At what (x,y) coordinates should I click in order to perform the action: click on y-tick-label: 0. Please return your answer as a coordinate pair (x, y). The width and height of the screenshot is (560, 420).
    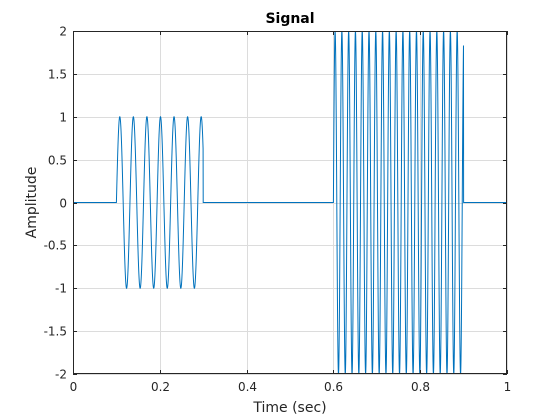
    Looking at the image, I should click on (63, 204).